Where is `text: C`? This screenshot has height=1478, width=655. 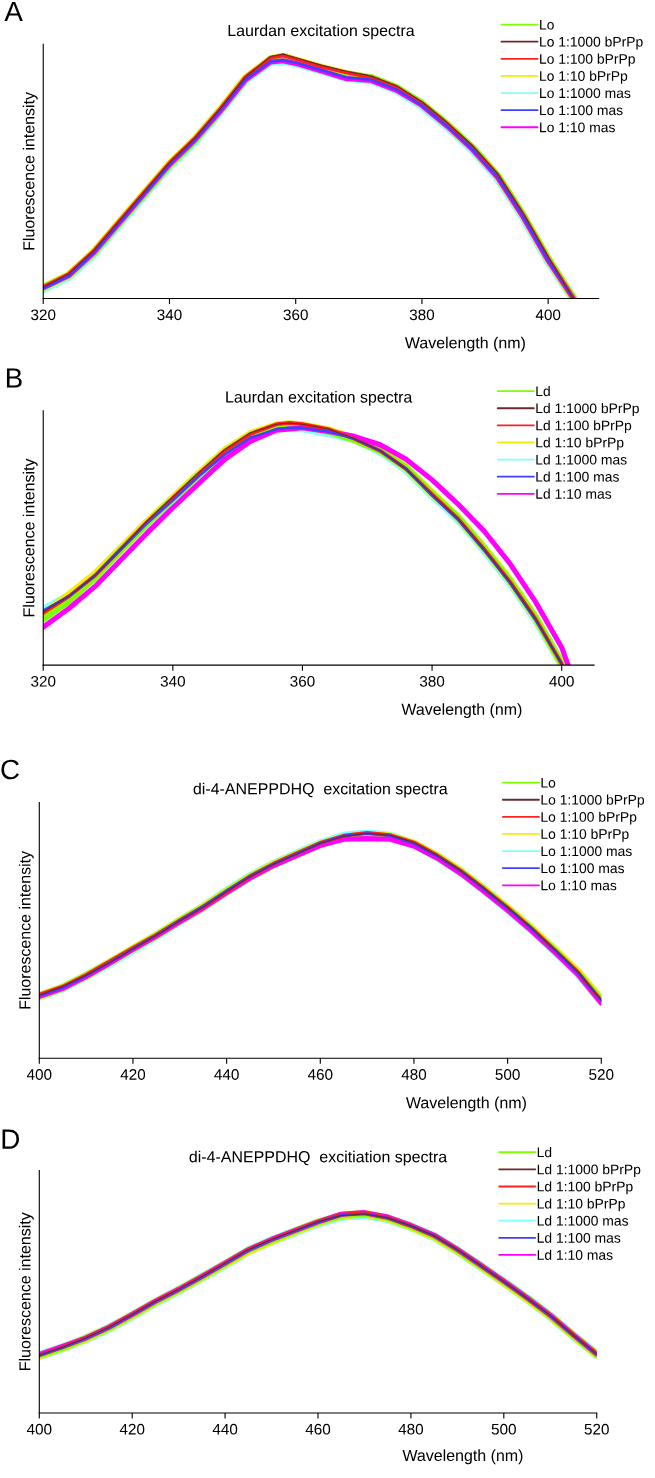
text: C is located at coordinates (10, 769).